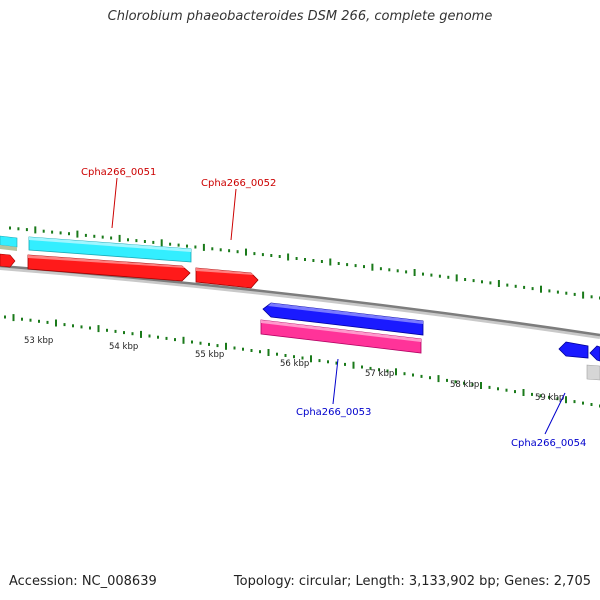 This screenshot has width=600, height=600. I want to click on kbp-label: 58 kbp, so click(464, 385).